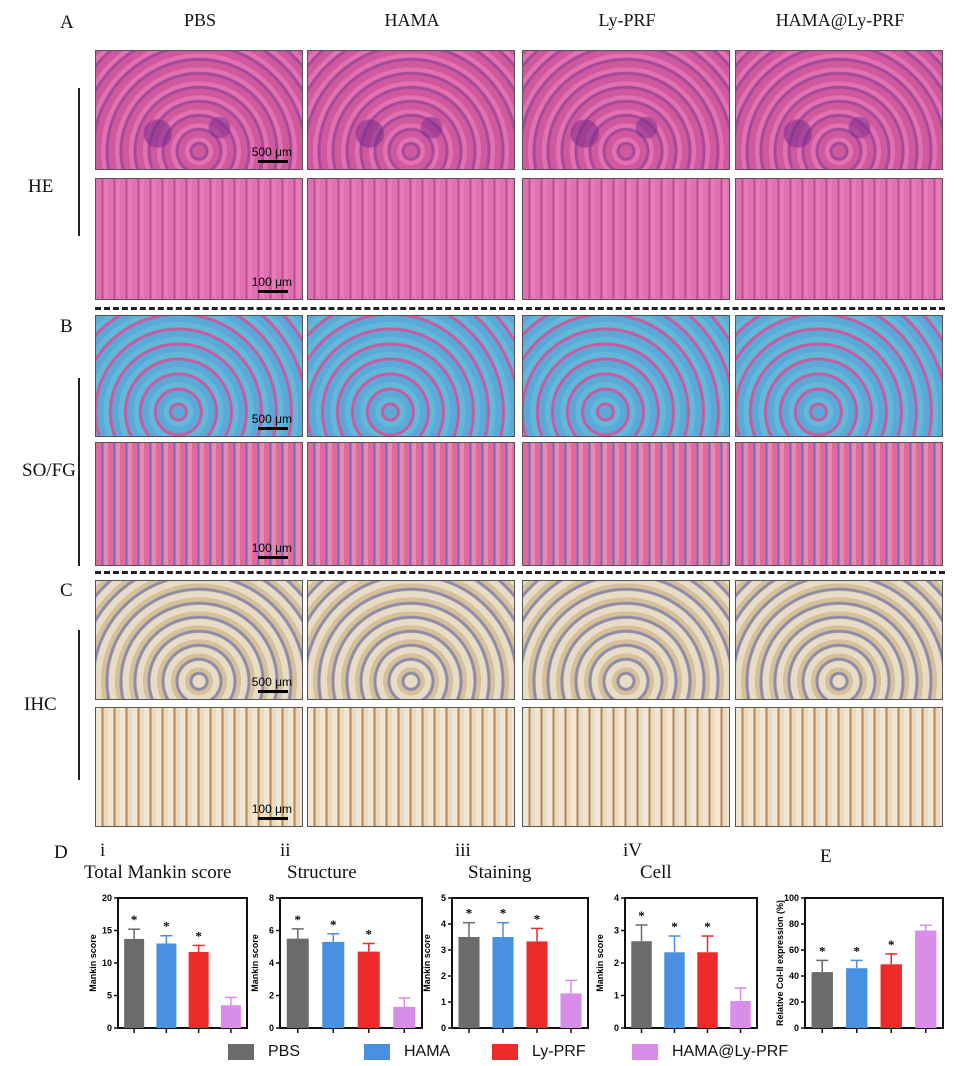 The image size is (955, 1066). I want to click on y-tick-label: 3, so click(443, 950).